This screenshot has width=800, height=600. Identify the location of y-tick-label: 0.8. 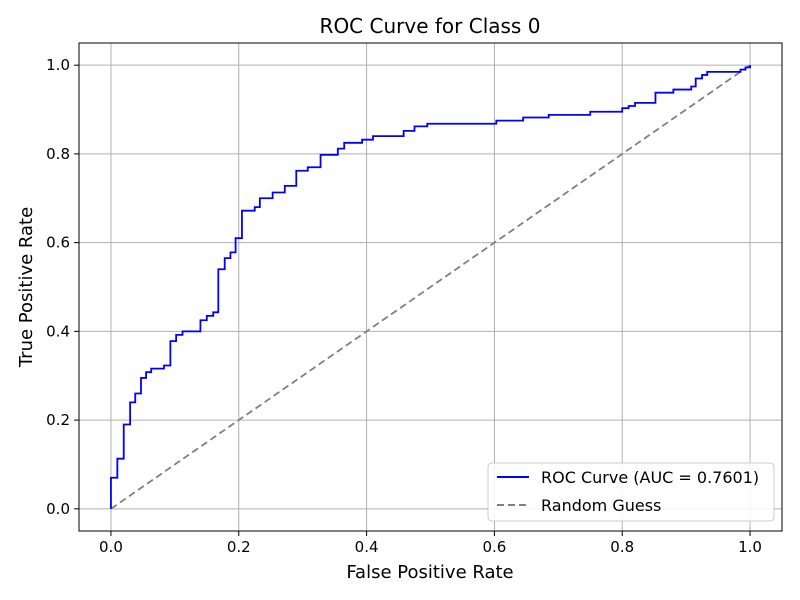
(58, 154).